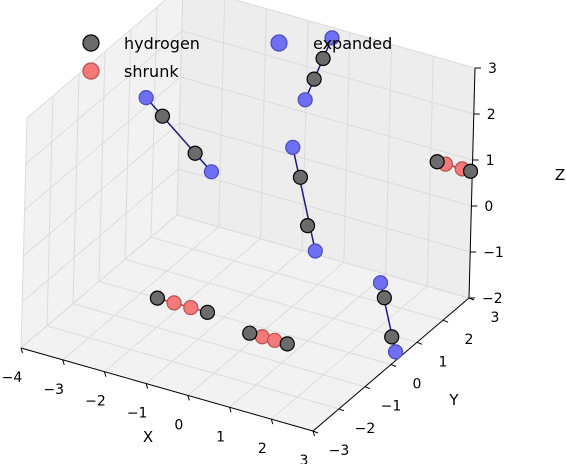  What do you see at coordinates (495, 318) in the screenshot?
I see `y-tick-label: 3` at bounding box center [495, 318].